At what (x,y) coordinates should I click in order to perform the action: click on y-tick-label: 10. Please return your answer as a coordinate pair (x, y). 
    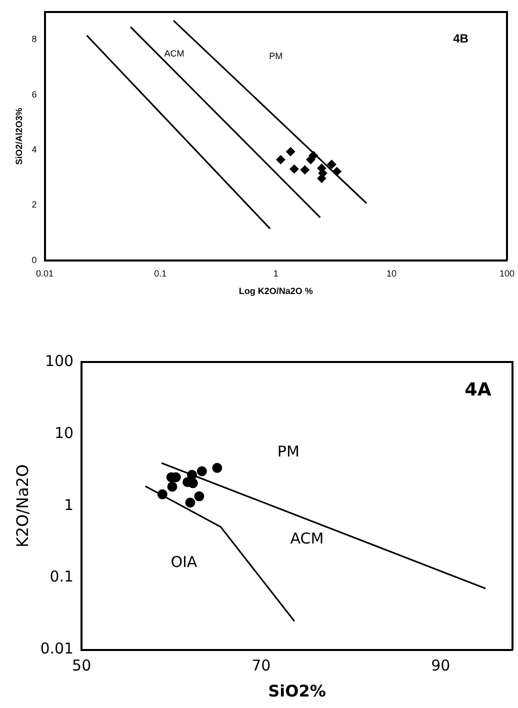
    Looking at the image, I should click on (64, 433).